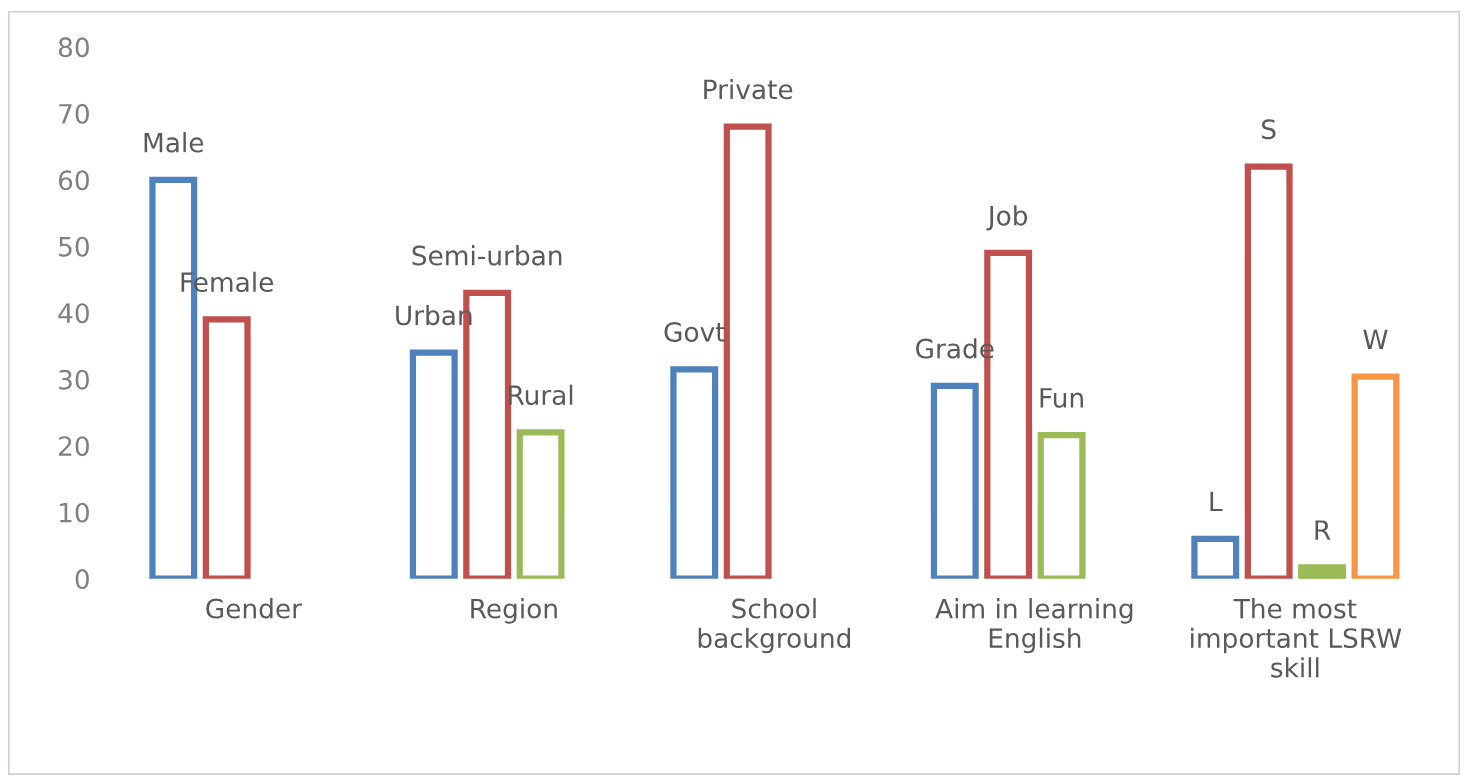 Image resolution: width=1468 pixels, height=782 pixels. Describe the element at coordinates (174, 142) in the screenshot. I see `data-label: Male` at that location.